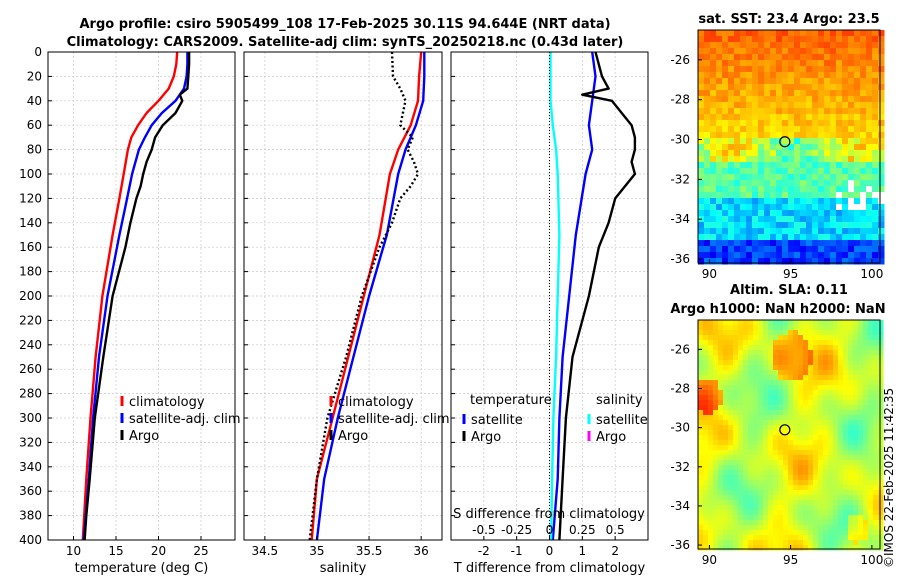  Describe the element at coordinates (550, 551) in the screenshot. I see `difference-xtick-label: 0` at that location.